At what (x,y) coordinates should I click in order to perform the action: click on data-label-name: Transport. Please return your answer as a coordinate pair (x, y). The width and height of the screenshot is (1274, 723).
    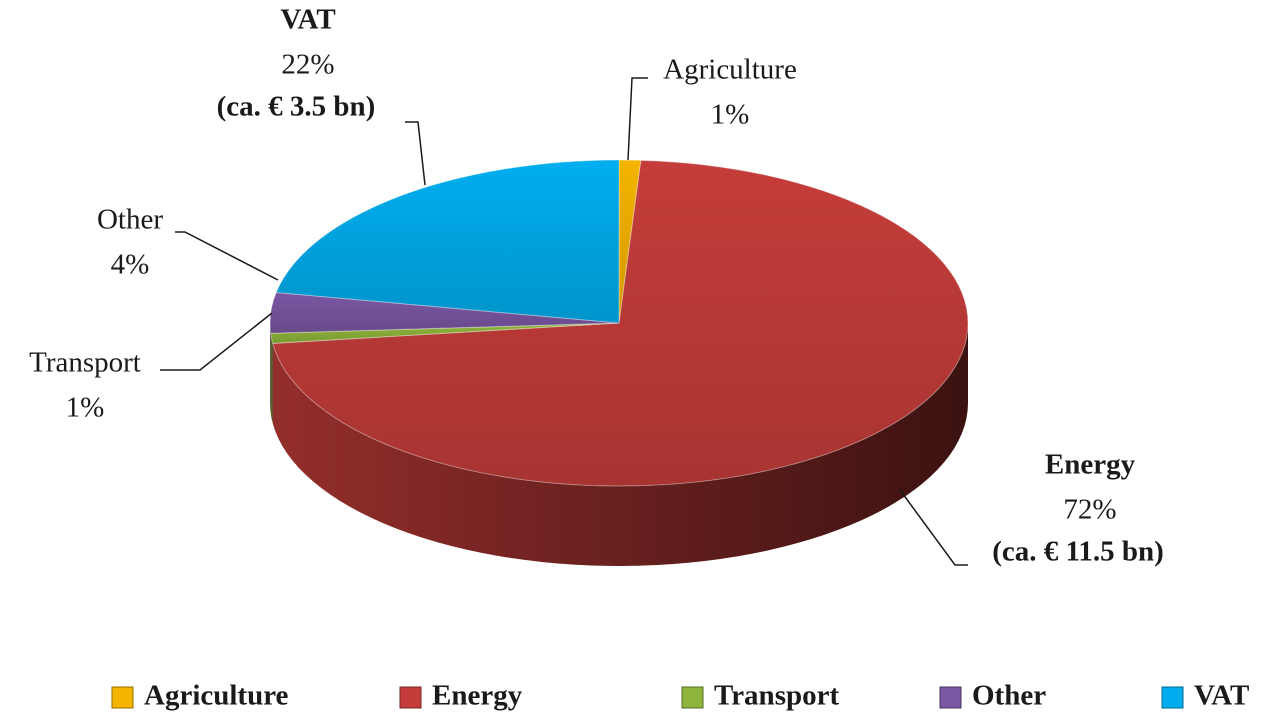
    Looking at the image, I should click on (85, 363).